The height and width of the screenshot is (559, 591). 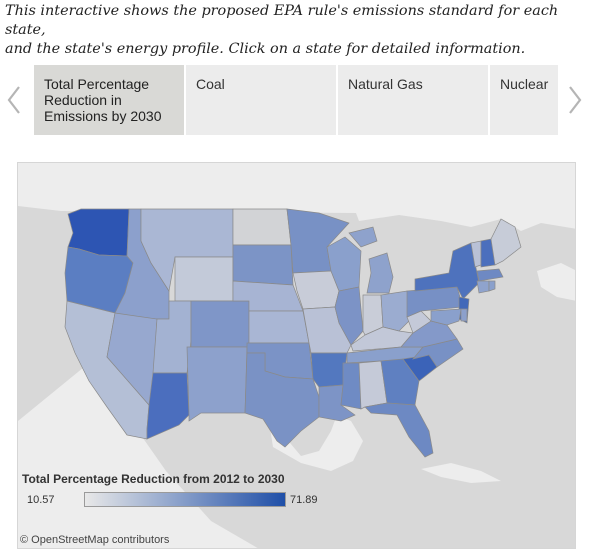 I want to click on state-north-dakota, so click(x=262, y=227).